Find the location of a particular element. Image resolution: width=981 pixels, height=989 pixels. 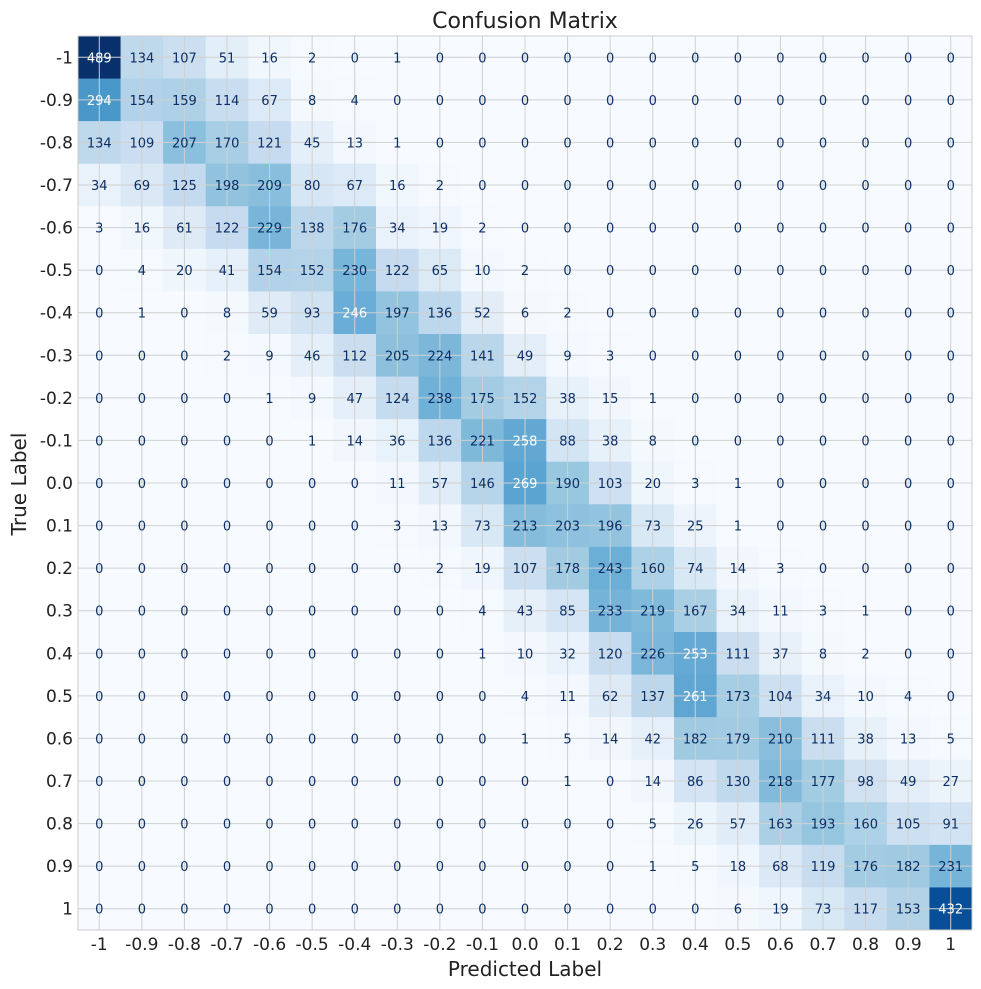

cell-value-label: 159 is located at coordinates (184, 101).